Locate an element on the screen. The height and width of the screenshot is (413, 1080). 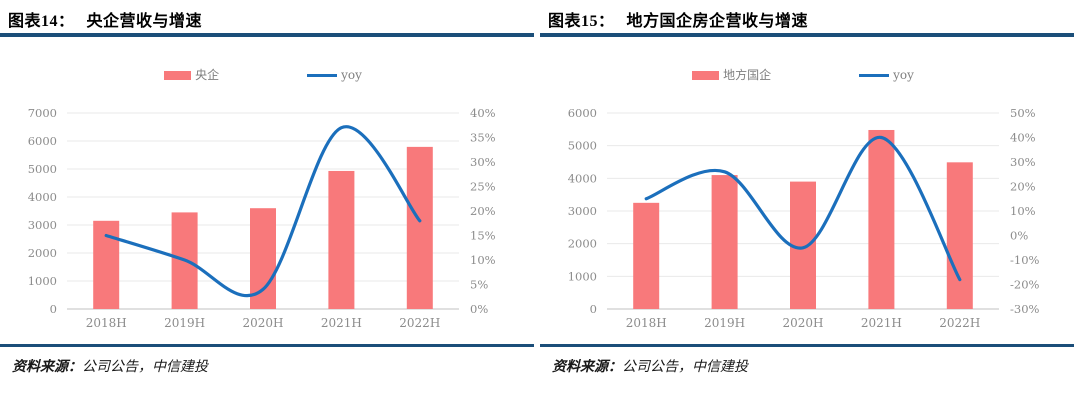
right-axis-tick: -10% is located at coordinates (1025, 260).